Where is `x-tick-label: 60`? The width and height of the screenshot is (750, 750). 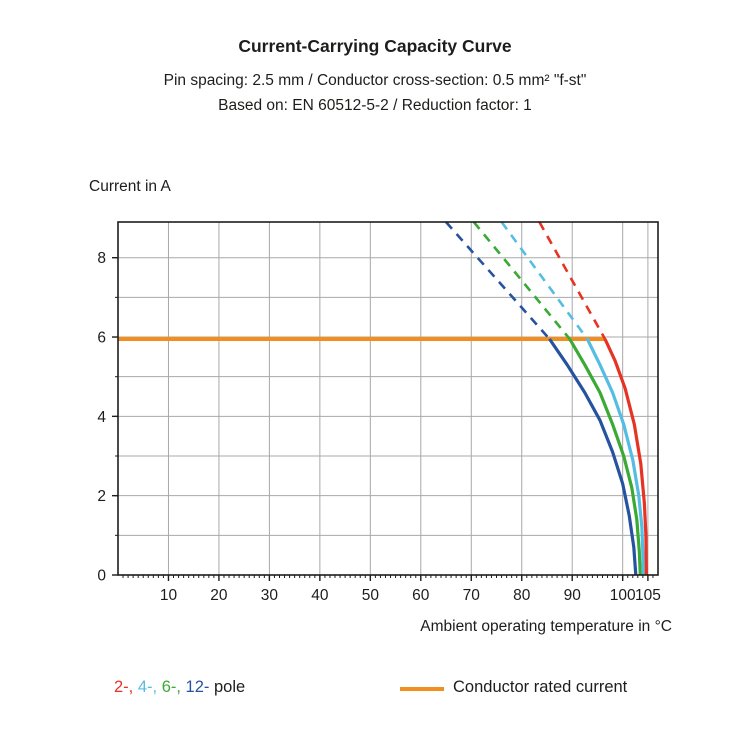 x-tick-label: 60 is located at coordinates (421, 595).